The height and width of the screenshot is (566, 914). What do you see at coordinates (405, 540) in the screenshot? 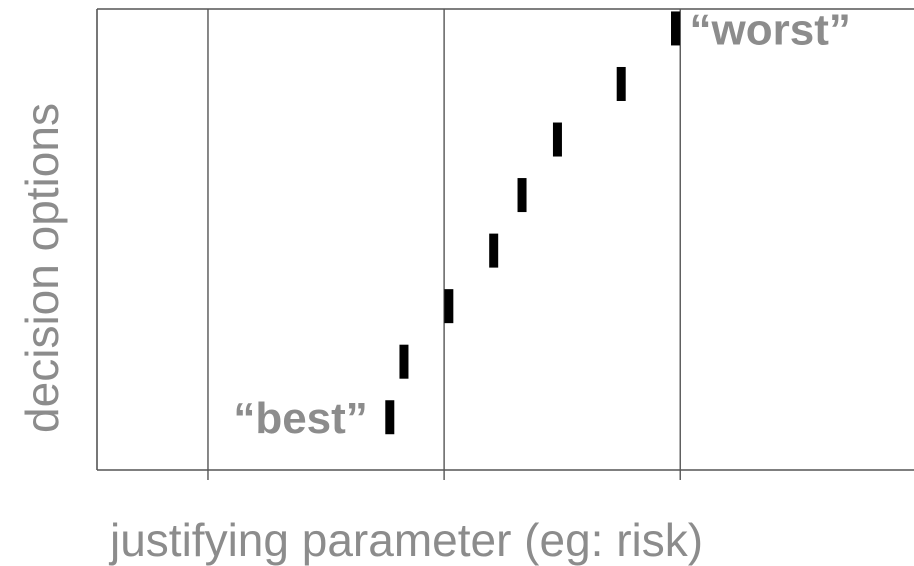
I see `x-axis-label: justifying parameter (eg: risk)` at bounding box center [405, 540].